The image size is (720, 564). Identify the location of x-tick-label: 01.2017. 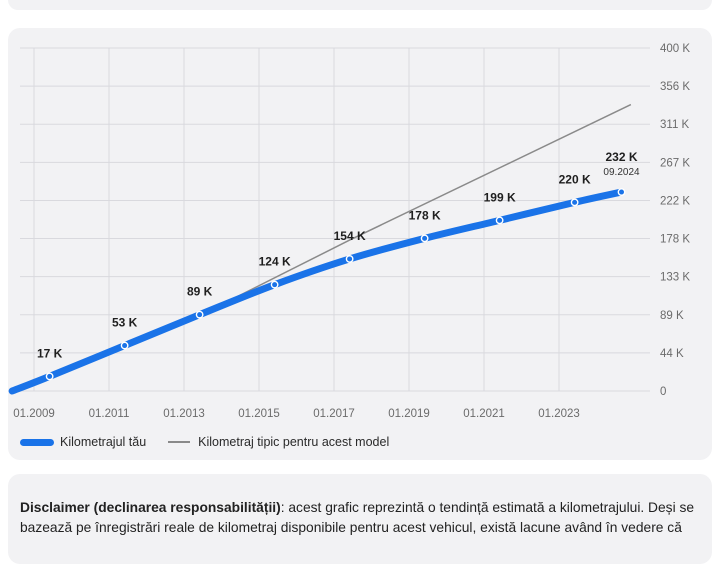
(334, 414).